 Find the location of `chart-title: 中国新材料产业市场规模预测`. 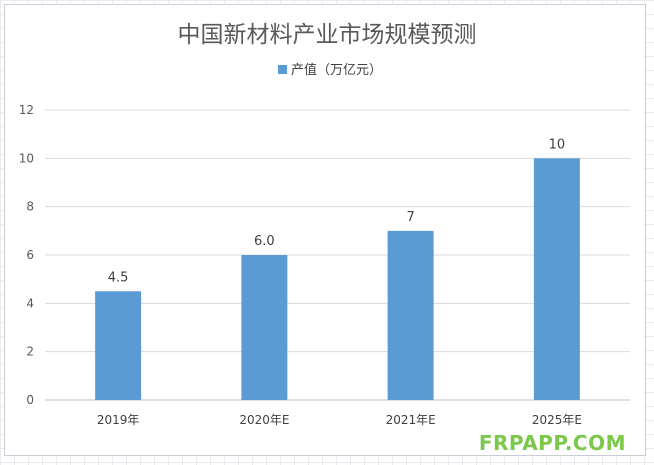

chart-title: 中国新材料产业市场规模预测 is located at coordinates (327, 35).